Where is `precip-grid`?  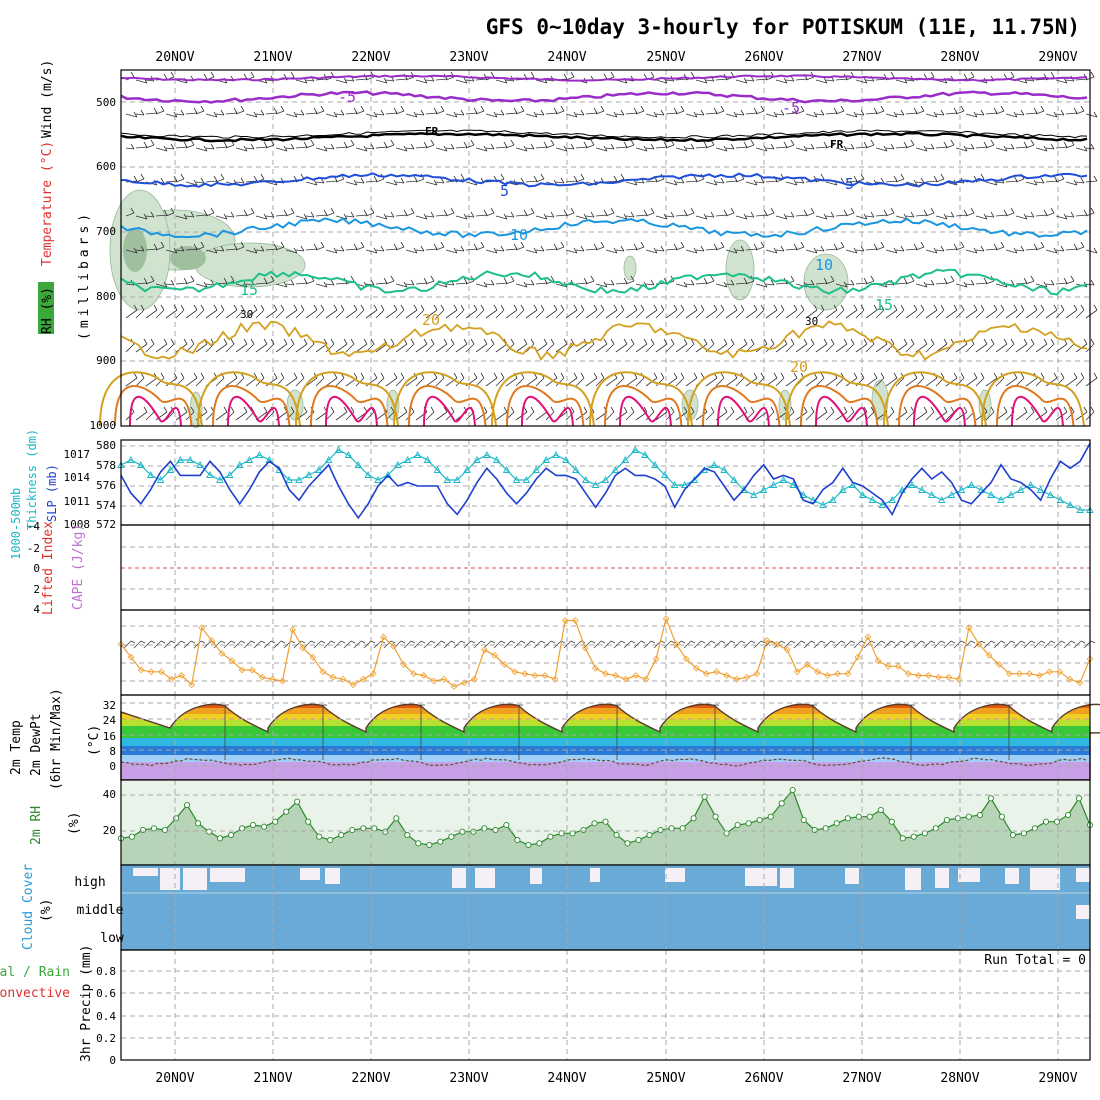
precip-grid is located at coordinates (605, 1005).